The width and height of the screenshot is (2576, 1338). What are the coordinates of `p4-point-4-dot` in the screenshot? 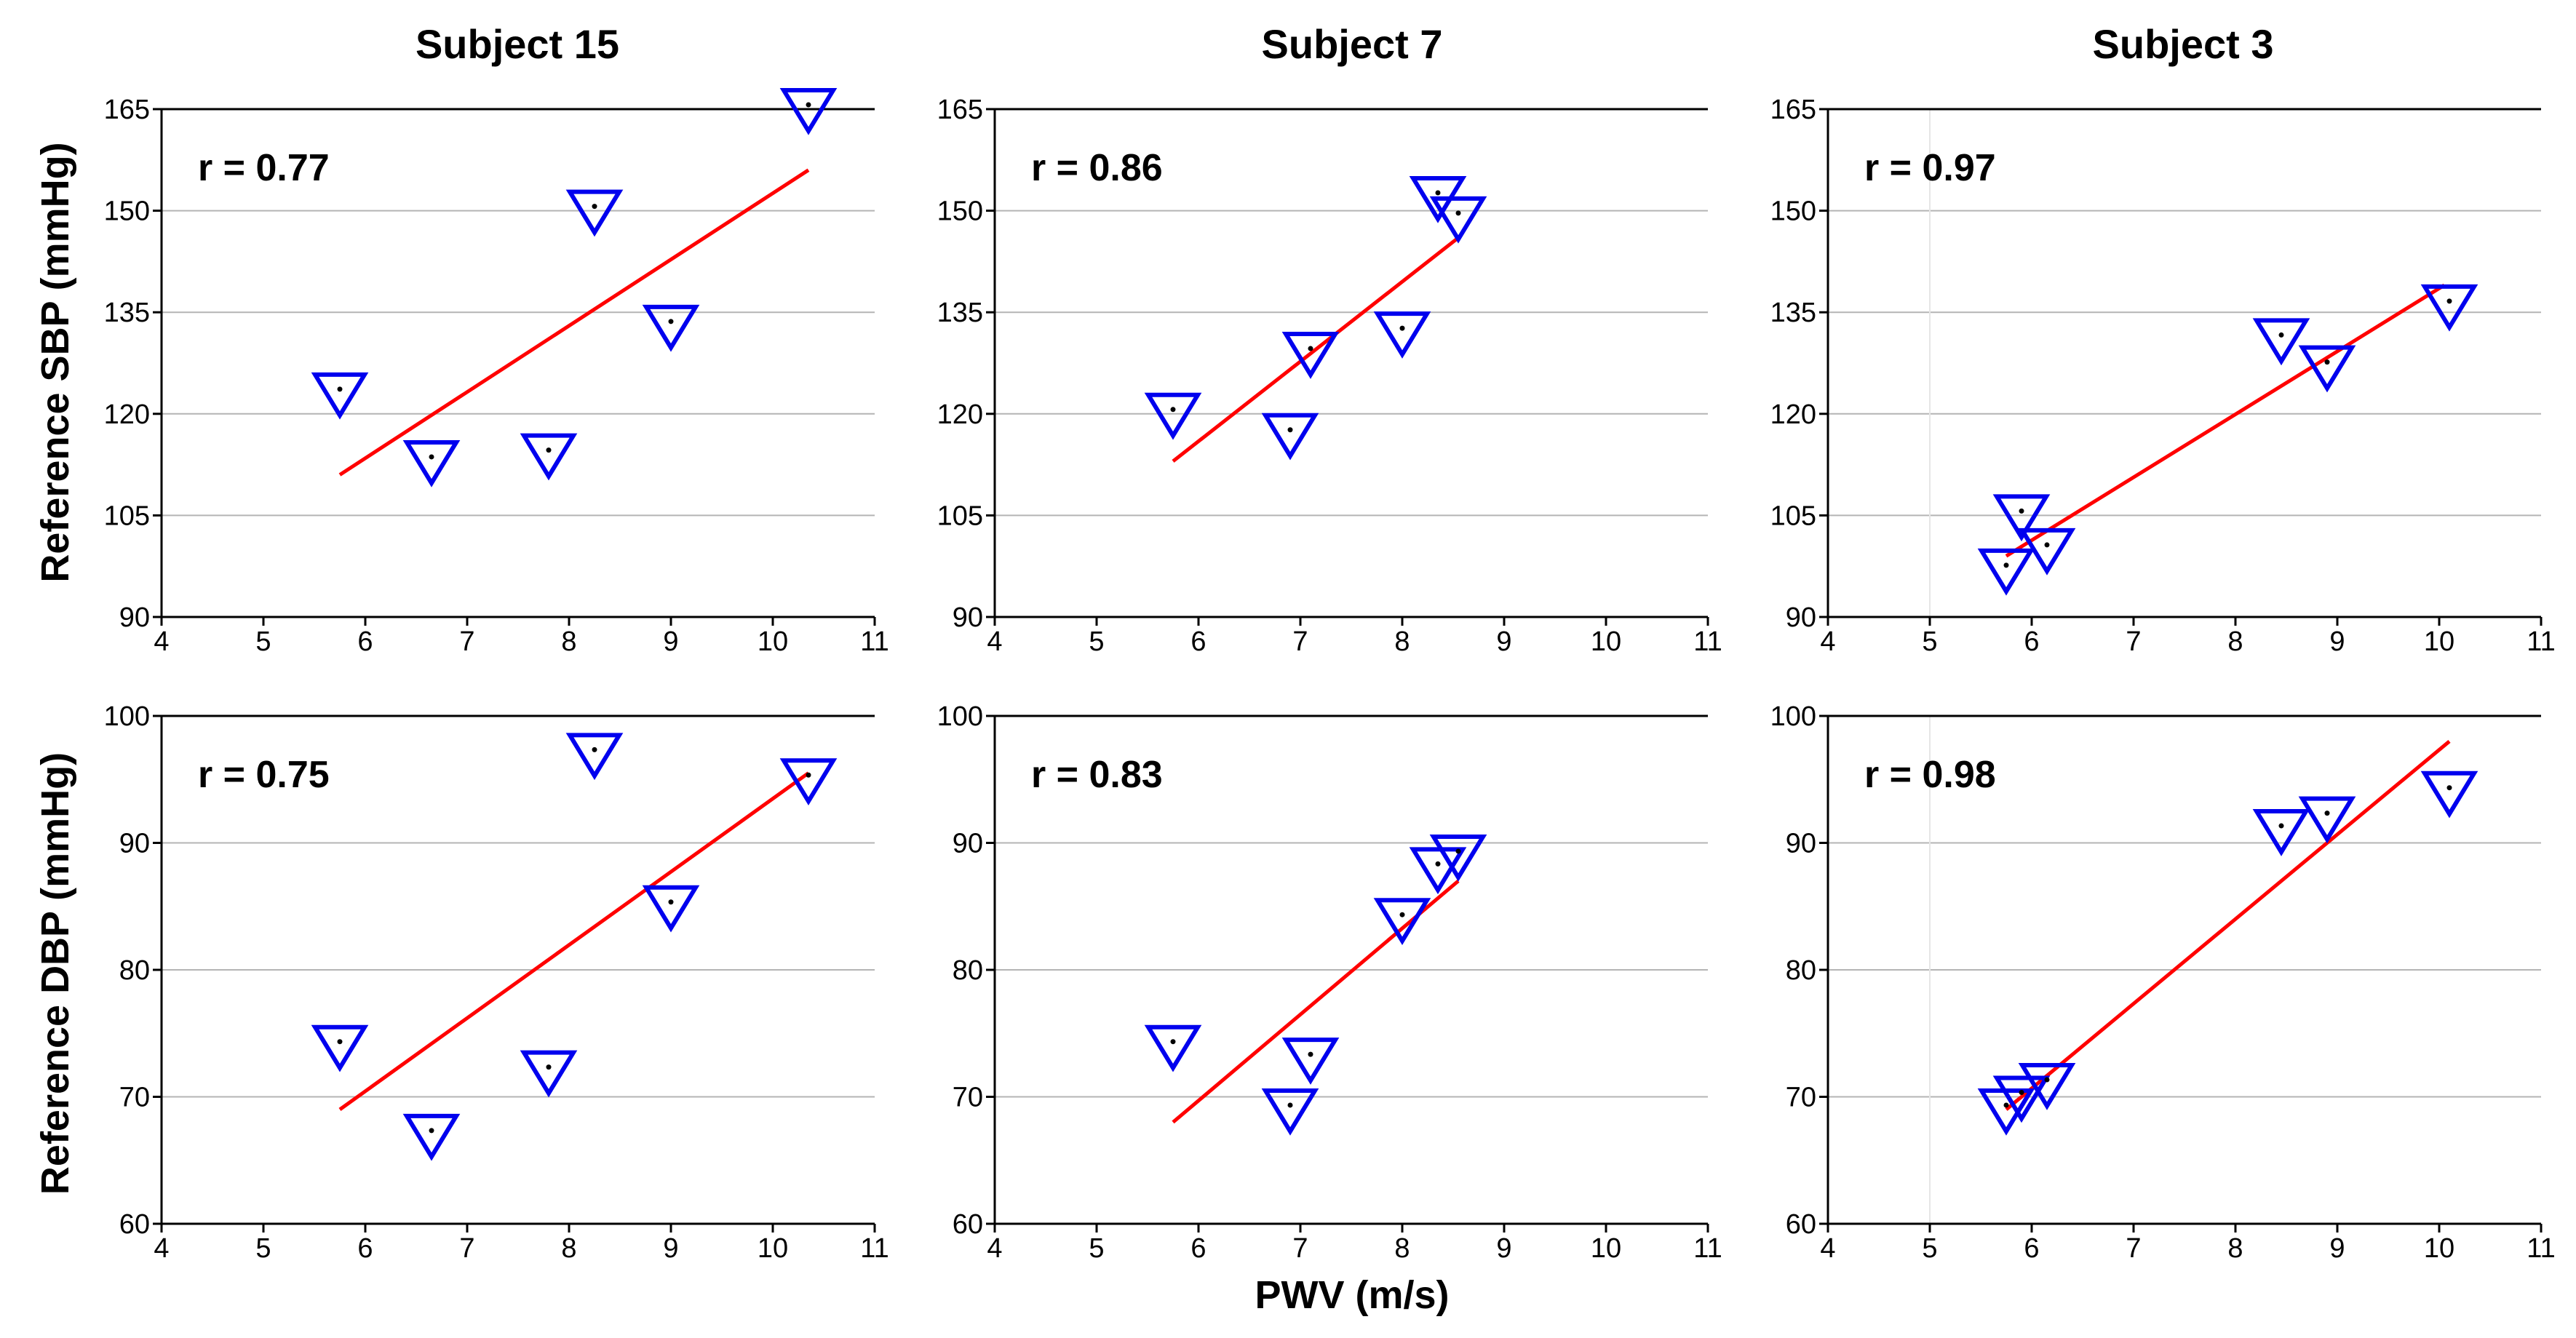 It's located at (1402, 915).